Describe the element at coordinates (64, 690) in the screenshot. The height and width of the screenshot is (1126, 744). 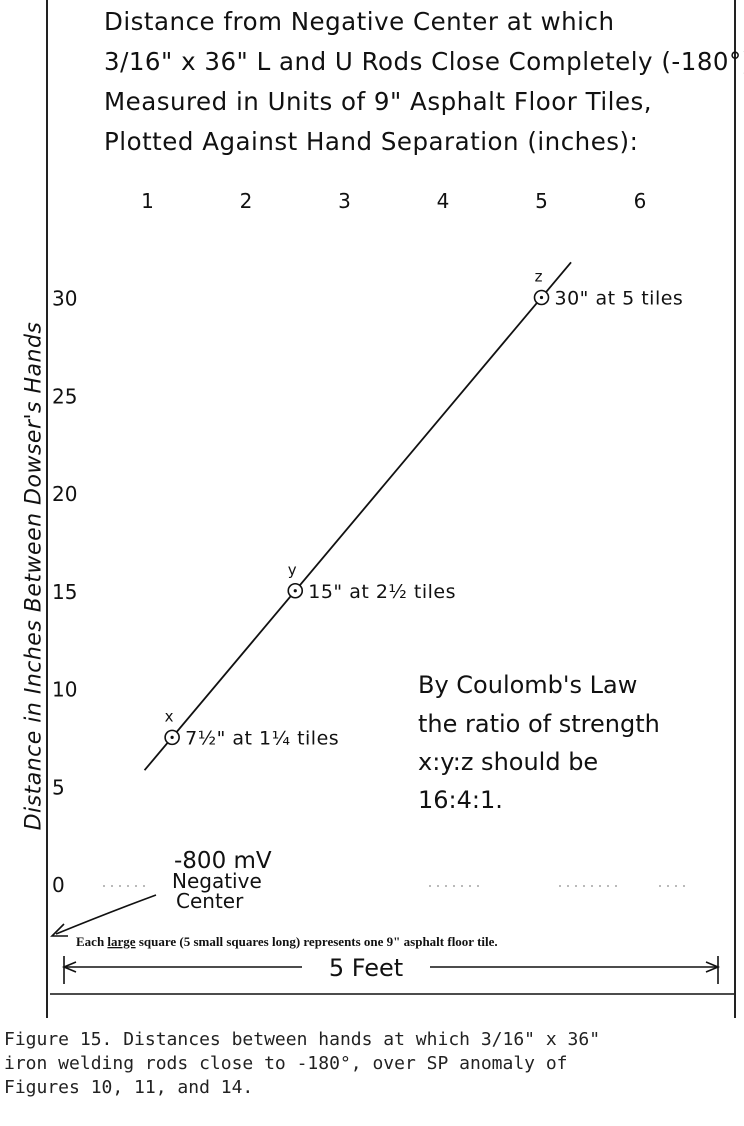
I see `y-tick-label: 10` at that location.